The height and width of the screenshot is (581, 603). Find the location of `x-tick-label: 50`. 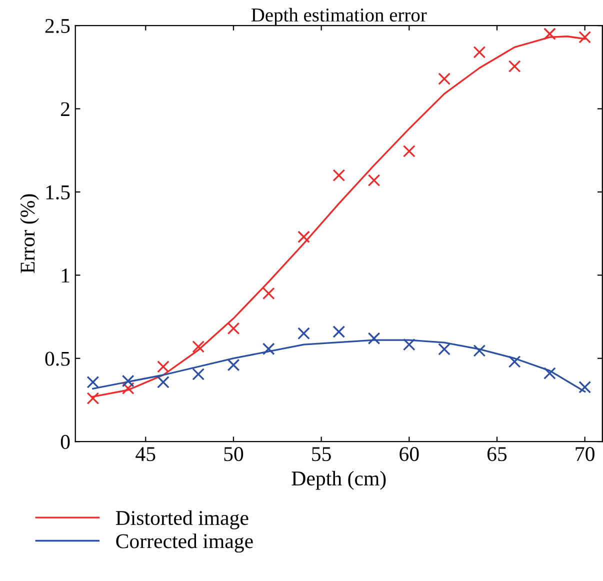

x-tick-label: 50 is located at coordinates (234, 454).